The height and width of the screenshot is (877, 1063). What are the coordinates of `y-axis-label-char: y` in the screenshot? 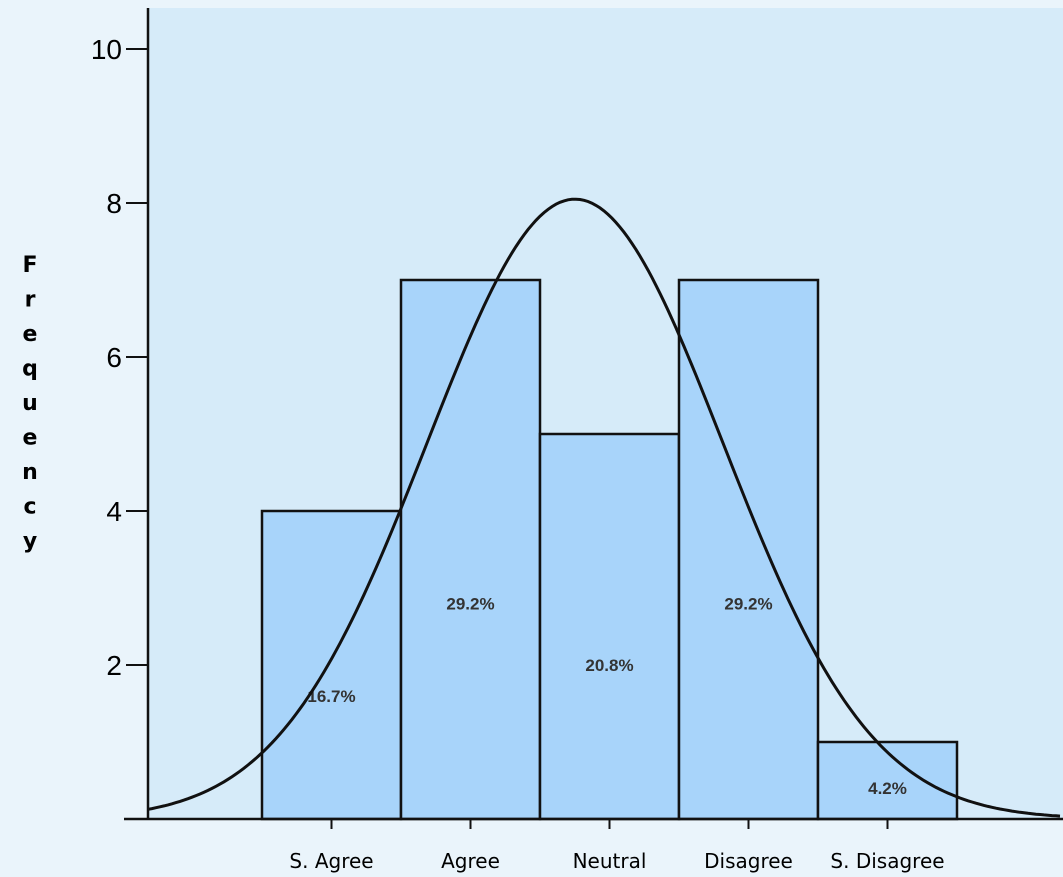 It's located at (30, 541).